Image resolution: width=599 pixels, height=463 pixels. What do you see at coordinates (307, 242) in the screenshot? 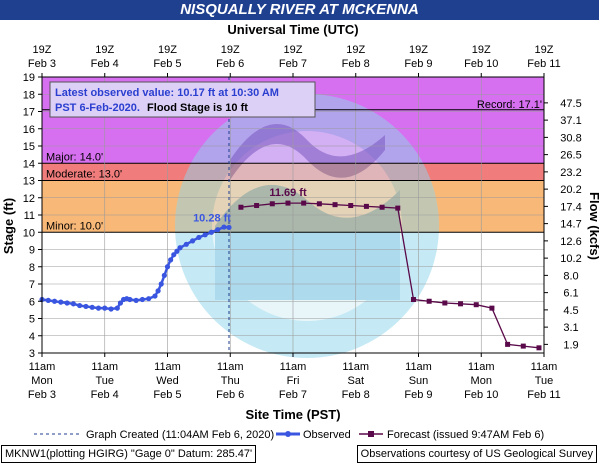
I see `noaa-watermark-wave` at bounding box center [307, 242].